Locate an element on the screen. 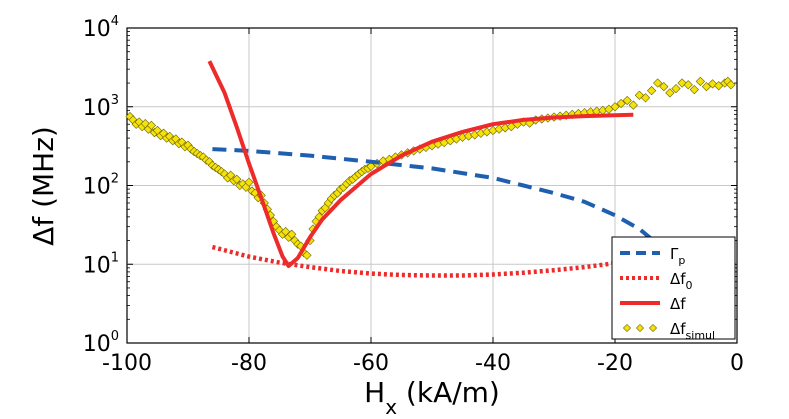 This screenshot has height=419, width=789. legend-label: Γp is located at coordinates (677, 256).